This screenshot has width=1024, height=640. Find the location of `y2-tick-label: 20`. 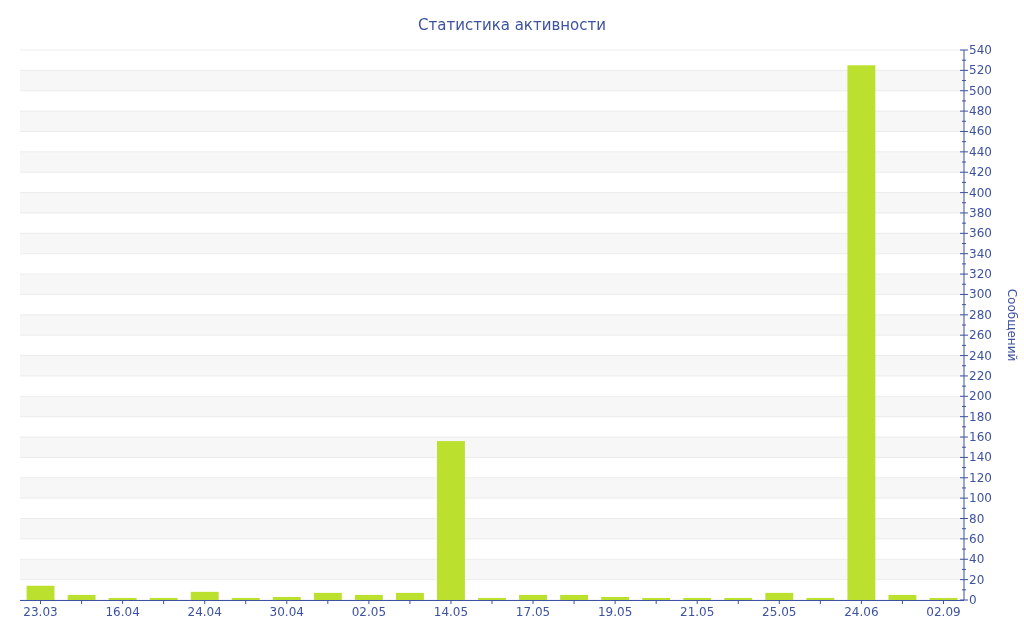

y2-tick-label: 20 is located at coordinates (977, 579).